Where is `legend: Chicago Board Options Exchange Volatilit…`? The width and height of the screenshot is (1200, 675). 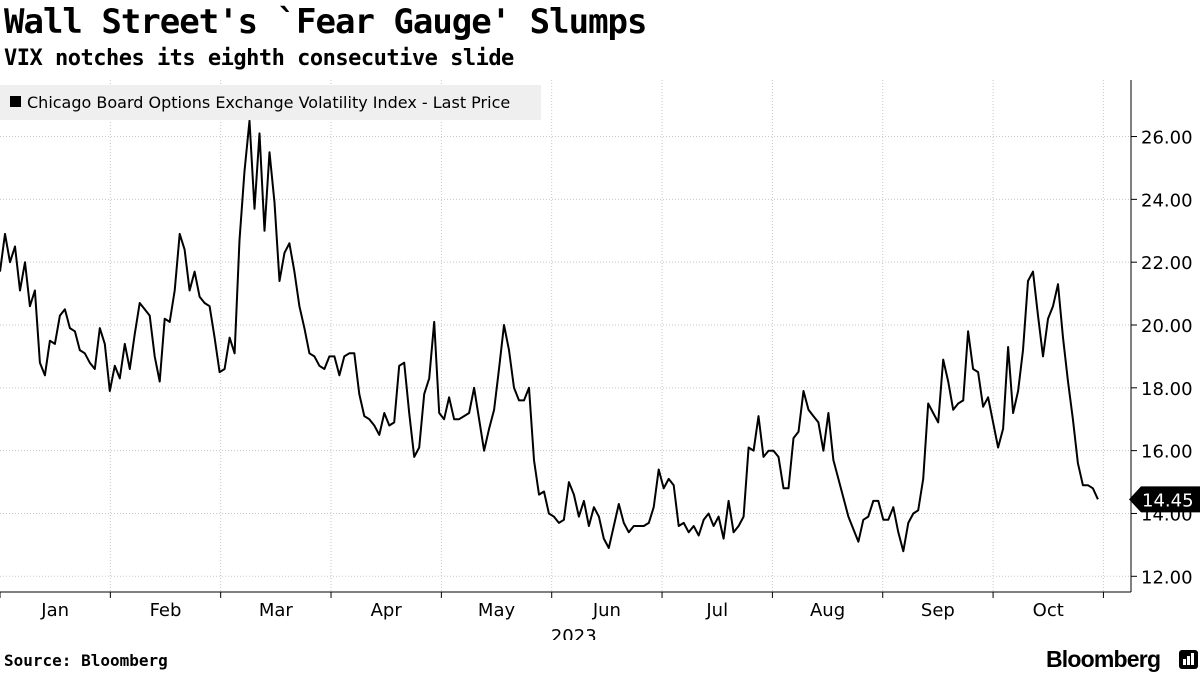
legend: Chicago Board Options Exchange Volatilit… is located at coordinates (270, 102).